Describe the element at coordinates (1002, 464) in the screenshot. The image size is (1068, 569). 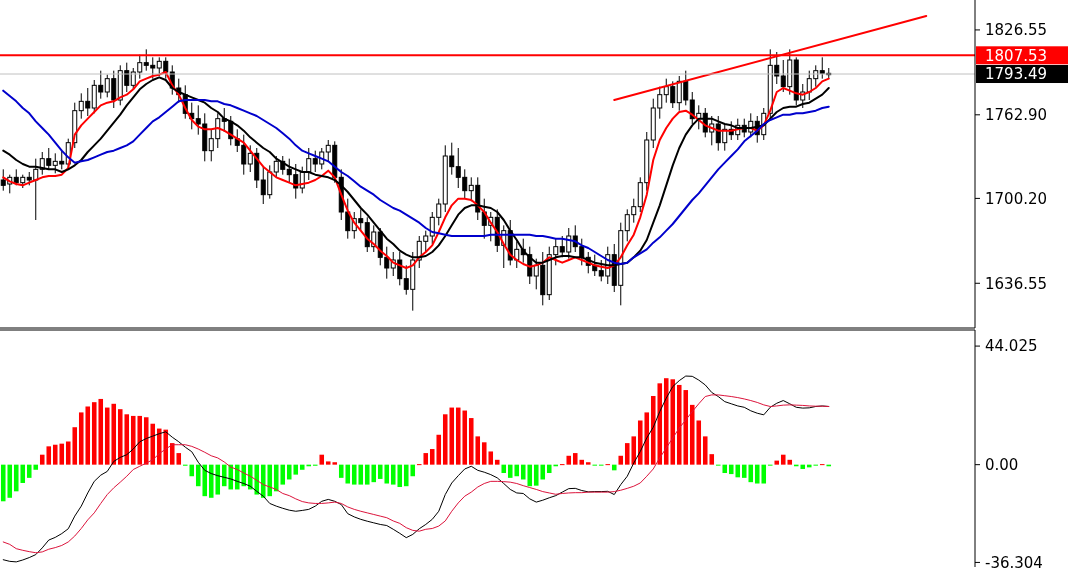
I see `y-tick-label: 0.00` at that location.